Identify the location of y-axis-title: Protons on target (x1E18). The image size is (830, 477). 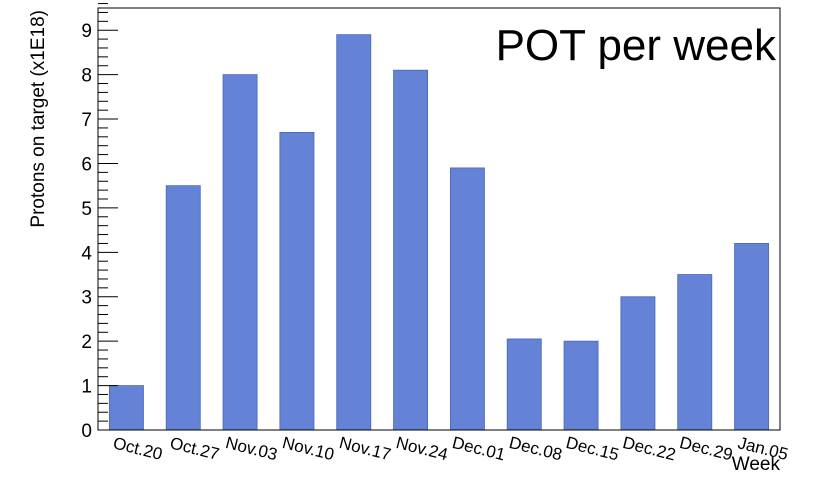
(38, 119).